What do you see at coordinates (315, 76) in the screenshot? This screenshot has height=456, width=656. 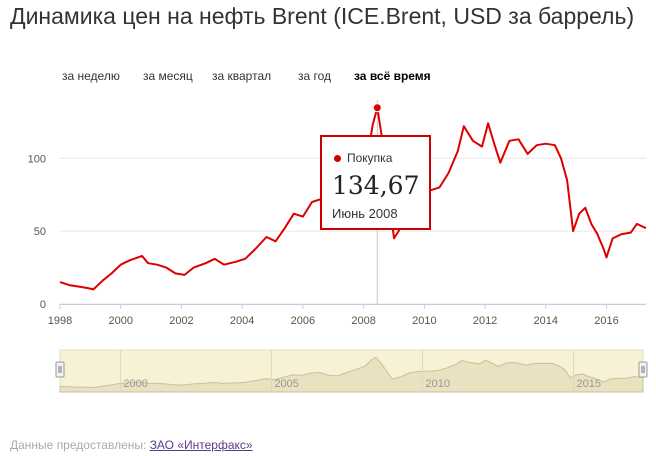 I see `tab-year: за год` at bounding box center [315, 76].